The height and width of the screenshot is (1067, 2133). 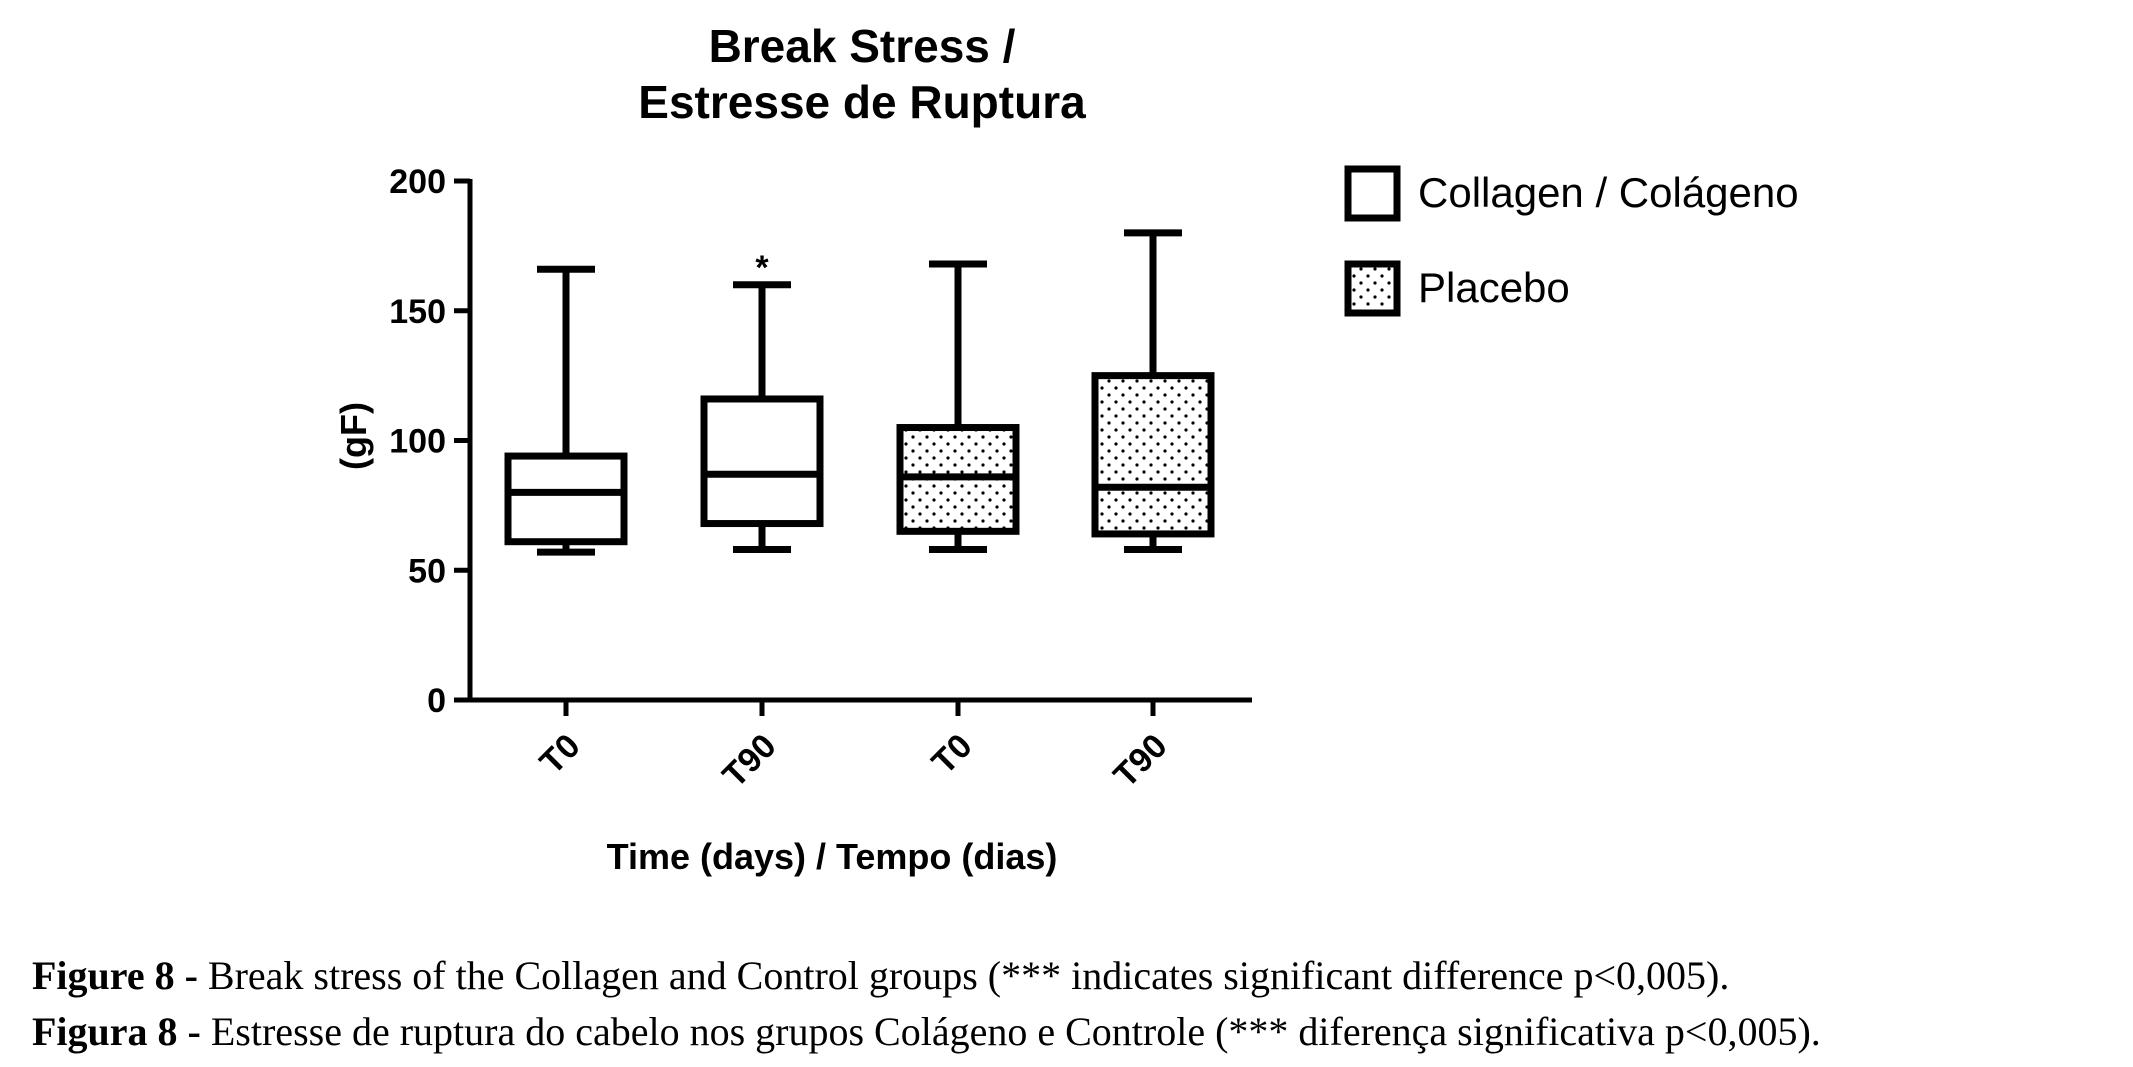 What do you see at coordinates (862, 46) in the screenshot?
I see `chart-title-line-1: Break Stress /` at bounding box center [862, 46].